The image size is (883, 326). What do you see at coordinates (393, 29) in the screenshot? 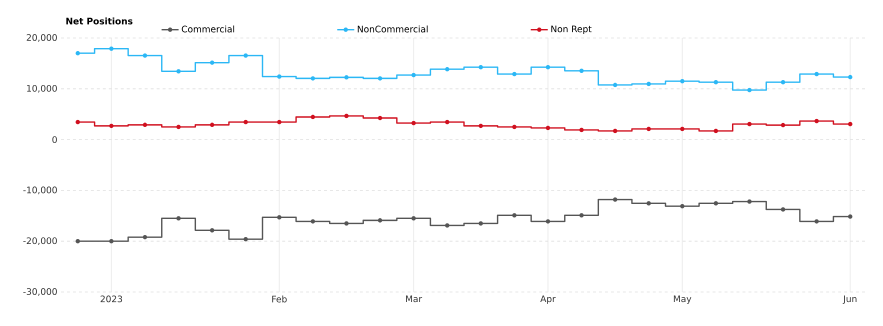
I see `legend-label: NonCommercial` at bounding box center [393, 29].